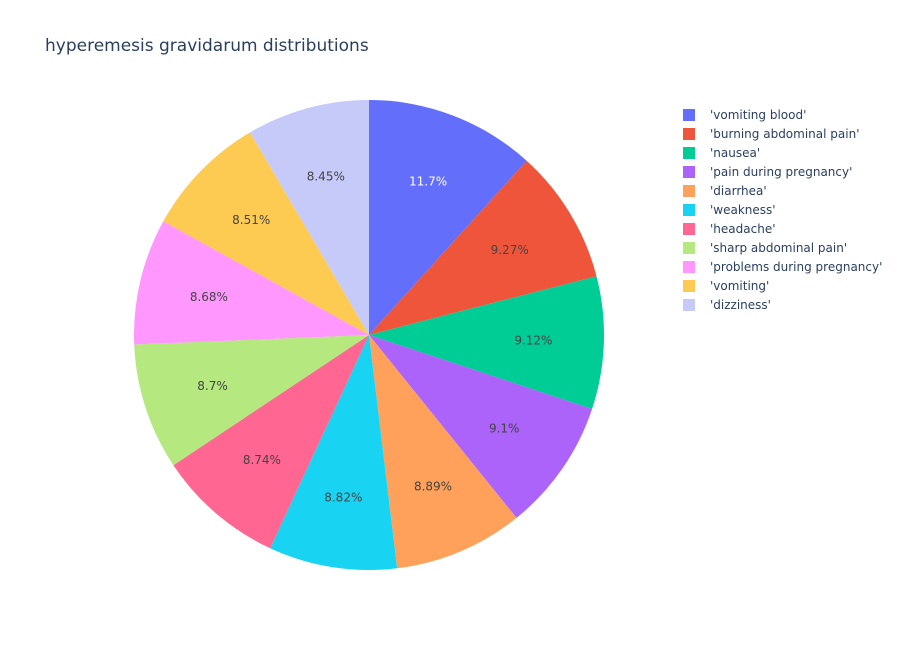 This screenshot has width=900, height=650. I want to click on legend-label: 'vomiting', so click(739, 286).